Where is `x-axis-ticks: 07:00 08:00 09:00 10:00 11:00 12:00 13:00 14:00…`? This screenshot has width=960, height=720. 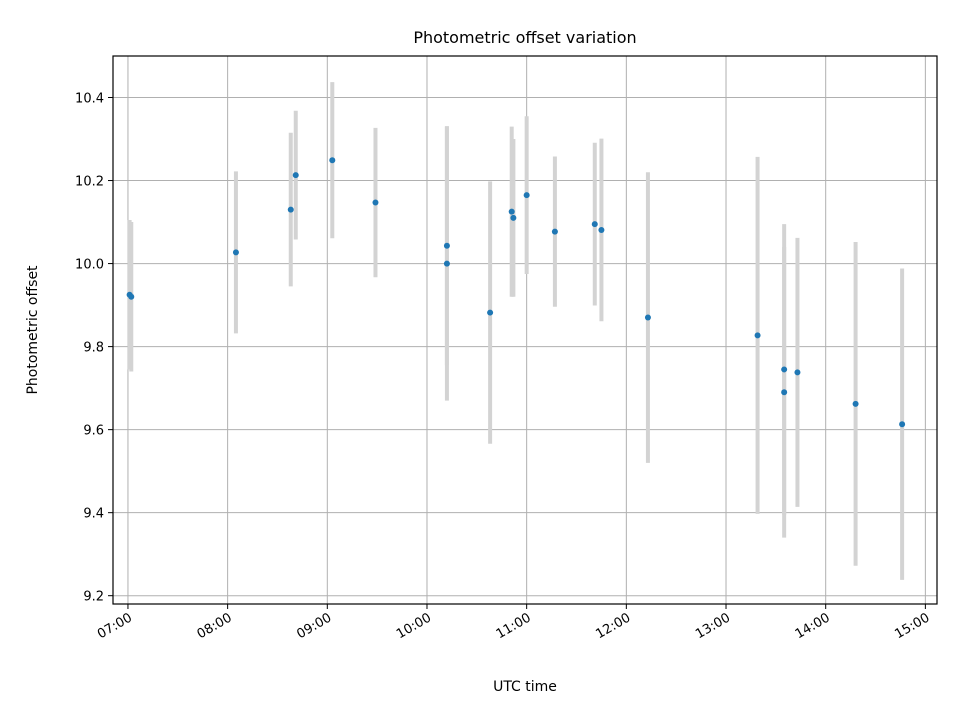
x-axis-ticks: 07:00 08:00 09:00 10:00 11:00 12:00 13:00 14:00… is located at coordinates (513, 623).